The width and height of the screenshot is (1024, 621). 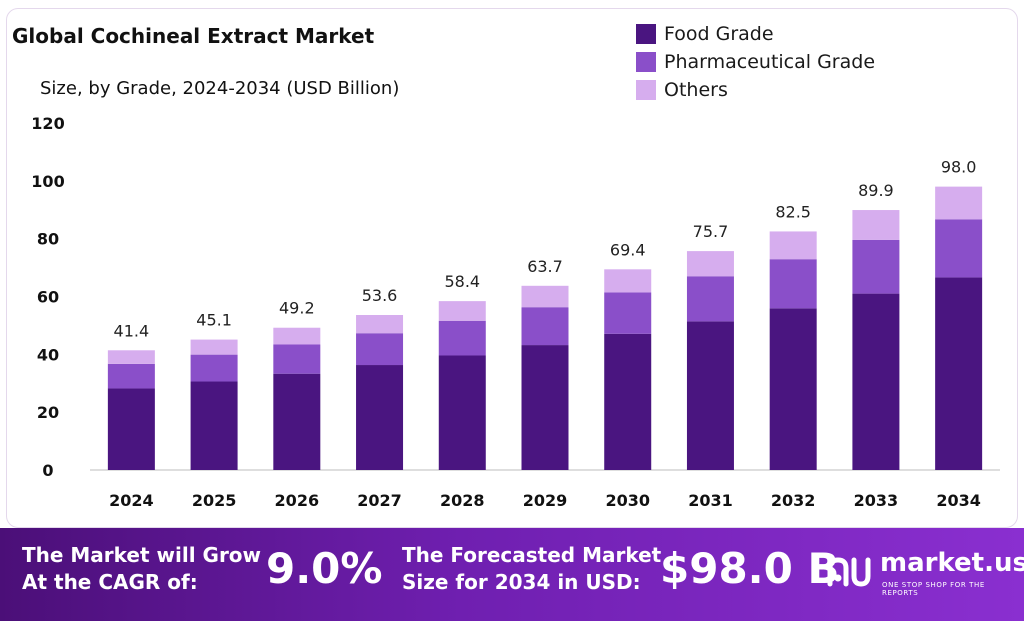 What do you see at coordinates (876, 190) in the screenshot?
I see `bar-total-label: 89.9` at bounding box center [876, 190].